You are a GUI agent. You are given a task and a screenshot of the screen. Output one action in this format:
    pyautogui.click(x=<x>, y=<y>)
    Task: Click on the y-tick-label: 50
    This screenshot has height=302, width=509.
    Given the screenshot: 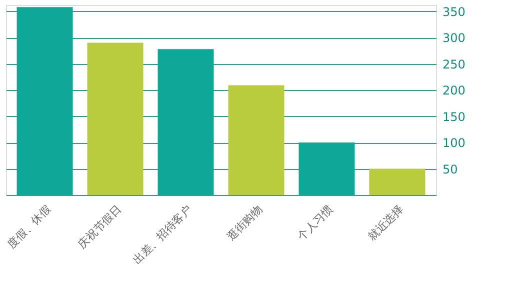 What is the action you would take?
    pyautogui.click(x=450, y=169)
    